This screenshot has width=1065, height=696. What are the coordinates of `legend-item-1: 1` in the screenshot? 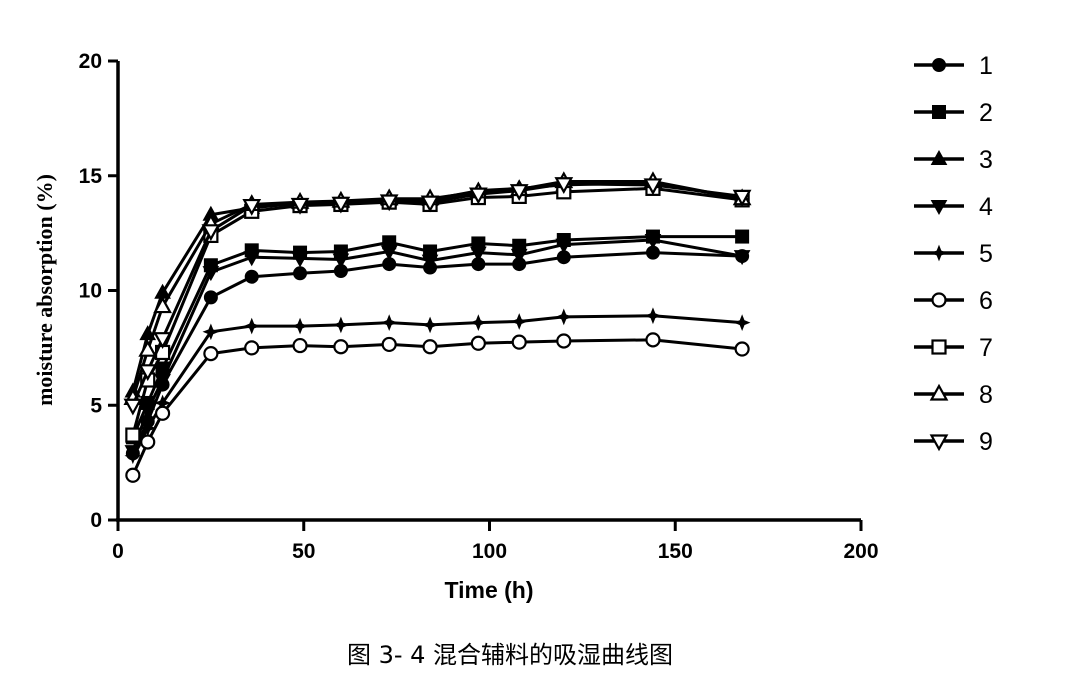 It's located at (953, 66).